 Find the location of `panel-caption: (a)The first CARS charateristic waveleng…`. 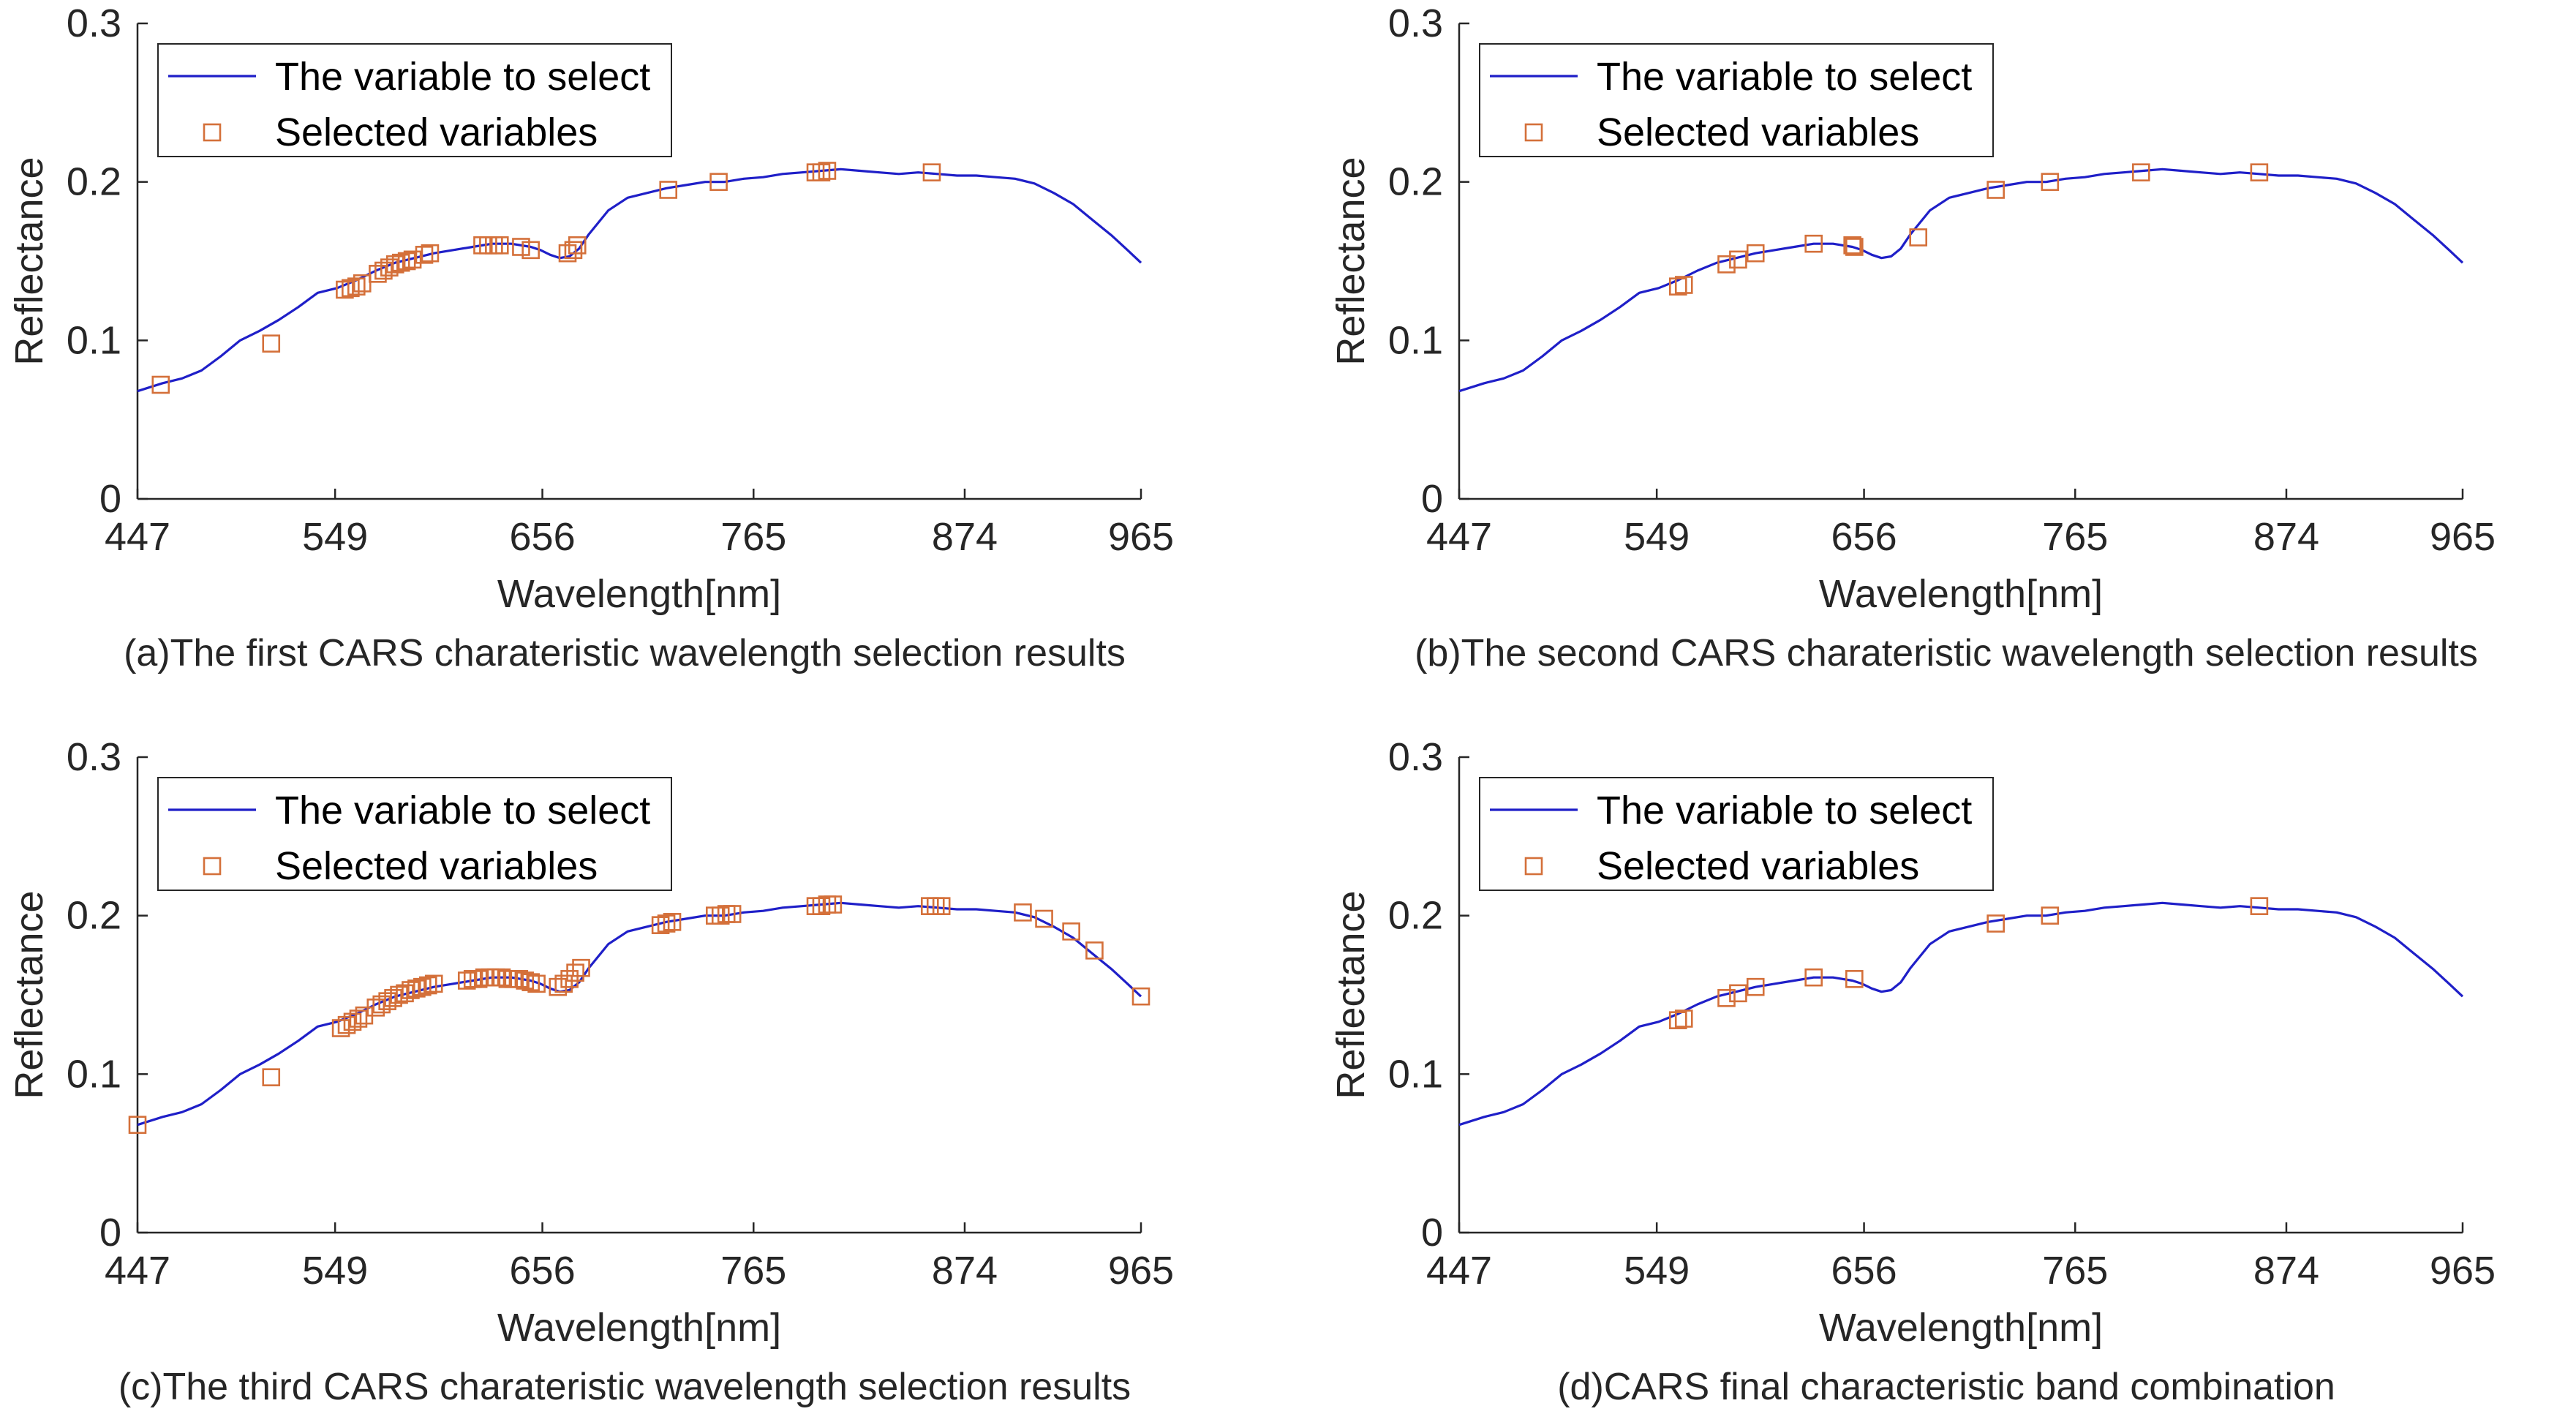

panel-caption: (a)The first CARS charateristic waveleng… is located at coordinates (625, 653).